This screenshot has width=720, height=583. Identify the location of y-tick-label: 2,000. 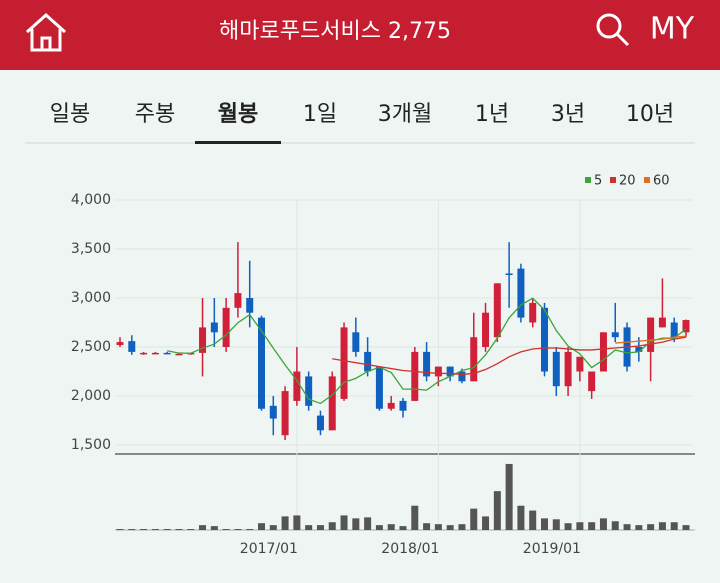
(91, 396).